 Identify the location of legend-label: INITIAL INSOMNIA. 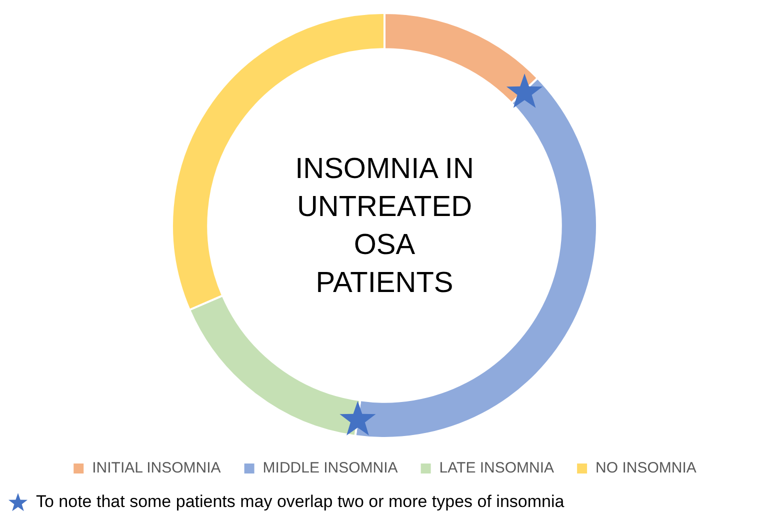
(156, 468).